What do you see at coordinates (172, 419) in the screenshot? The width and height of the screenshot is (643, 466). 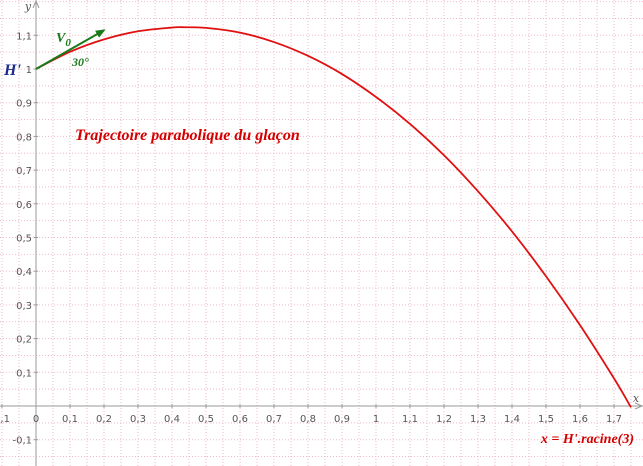 I see `x-tick-label: 0,4` at bounding box center [172, 419].